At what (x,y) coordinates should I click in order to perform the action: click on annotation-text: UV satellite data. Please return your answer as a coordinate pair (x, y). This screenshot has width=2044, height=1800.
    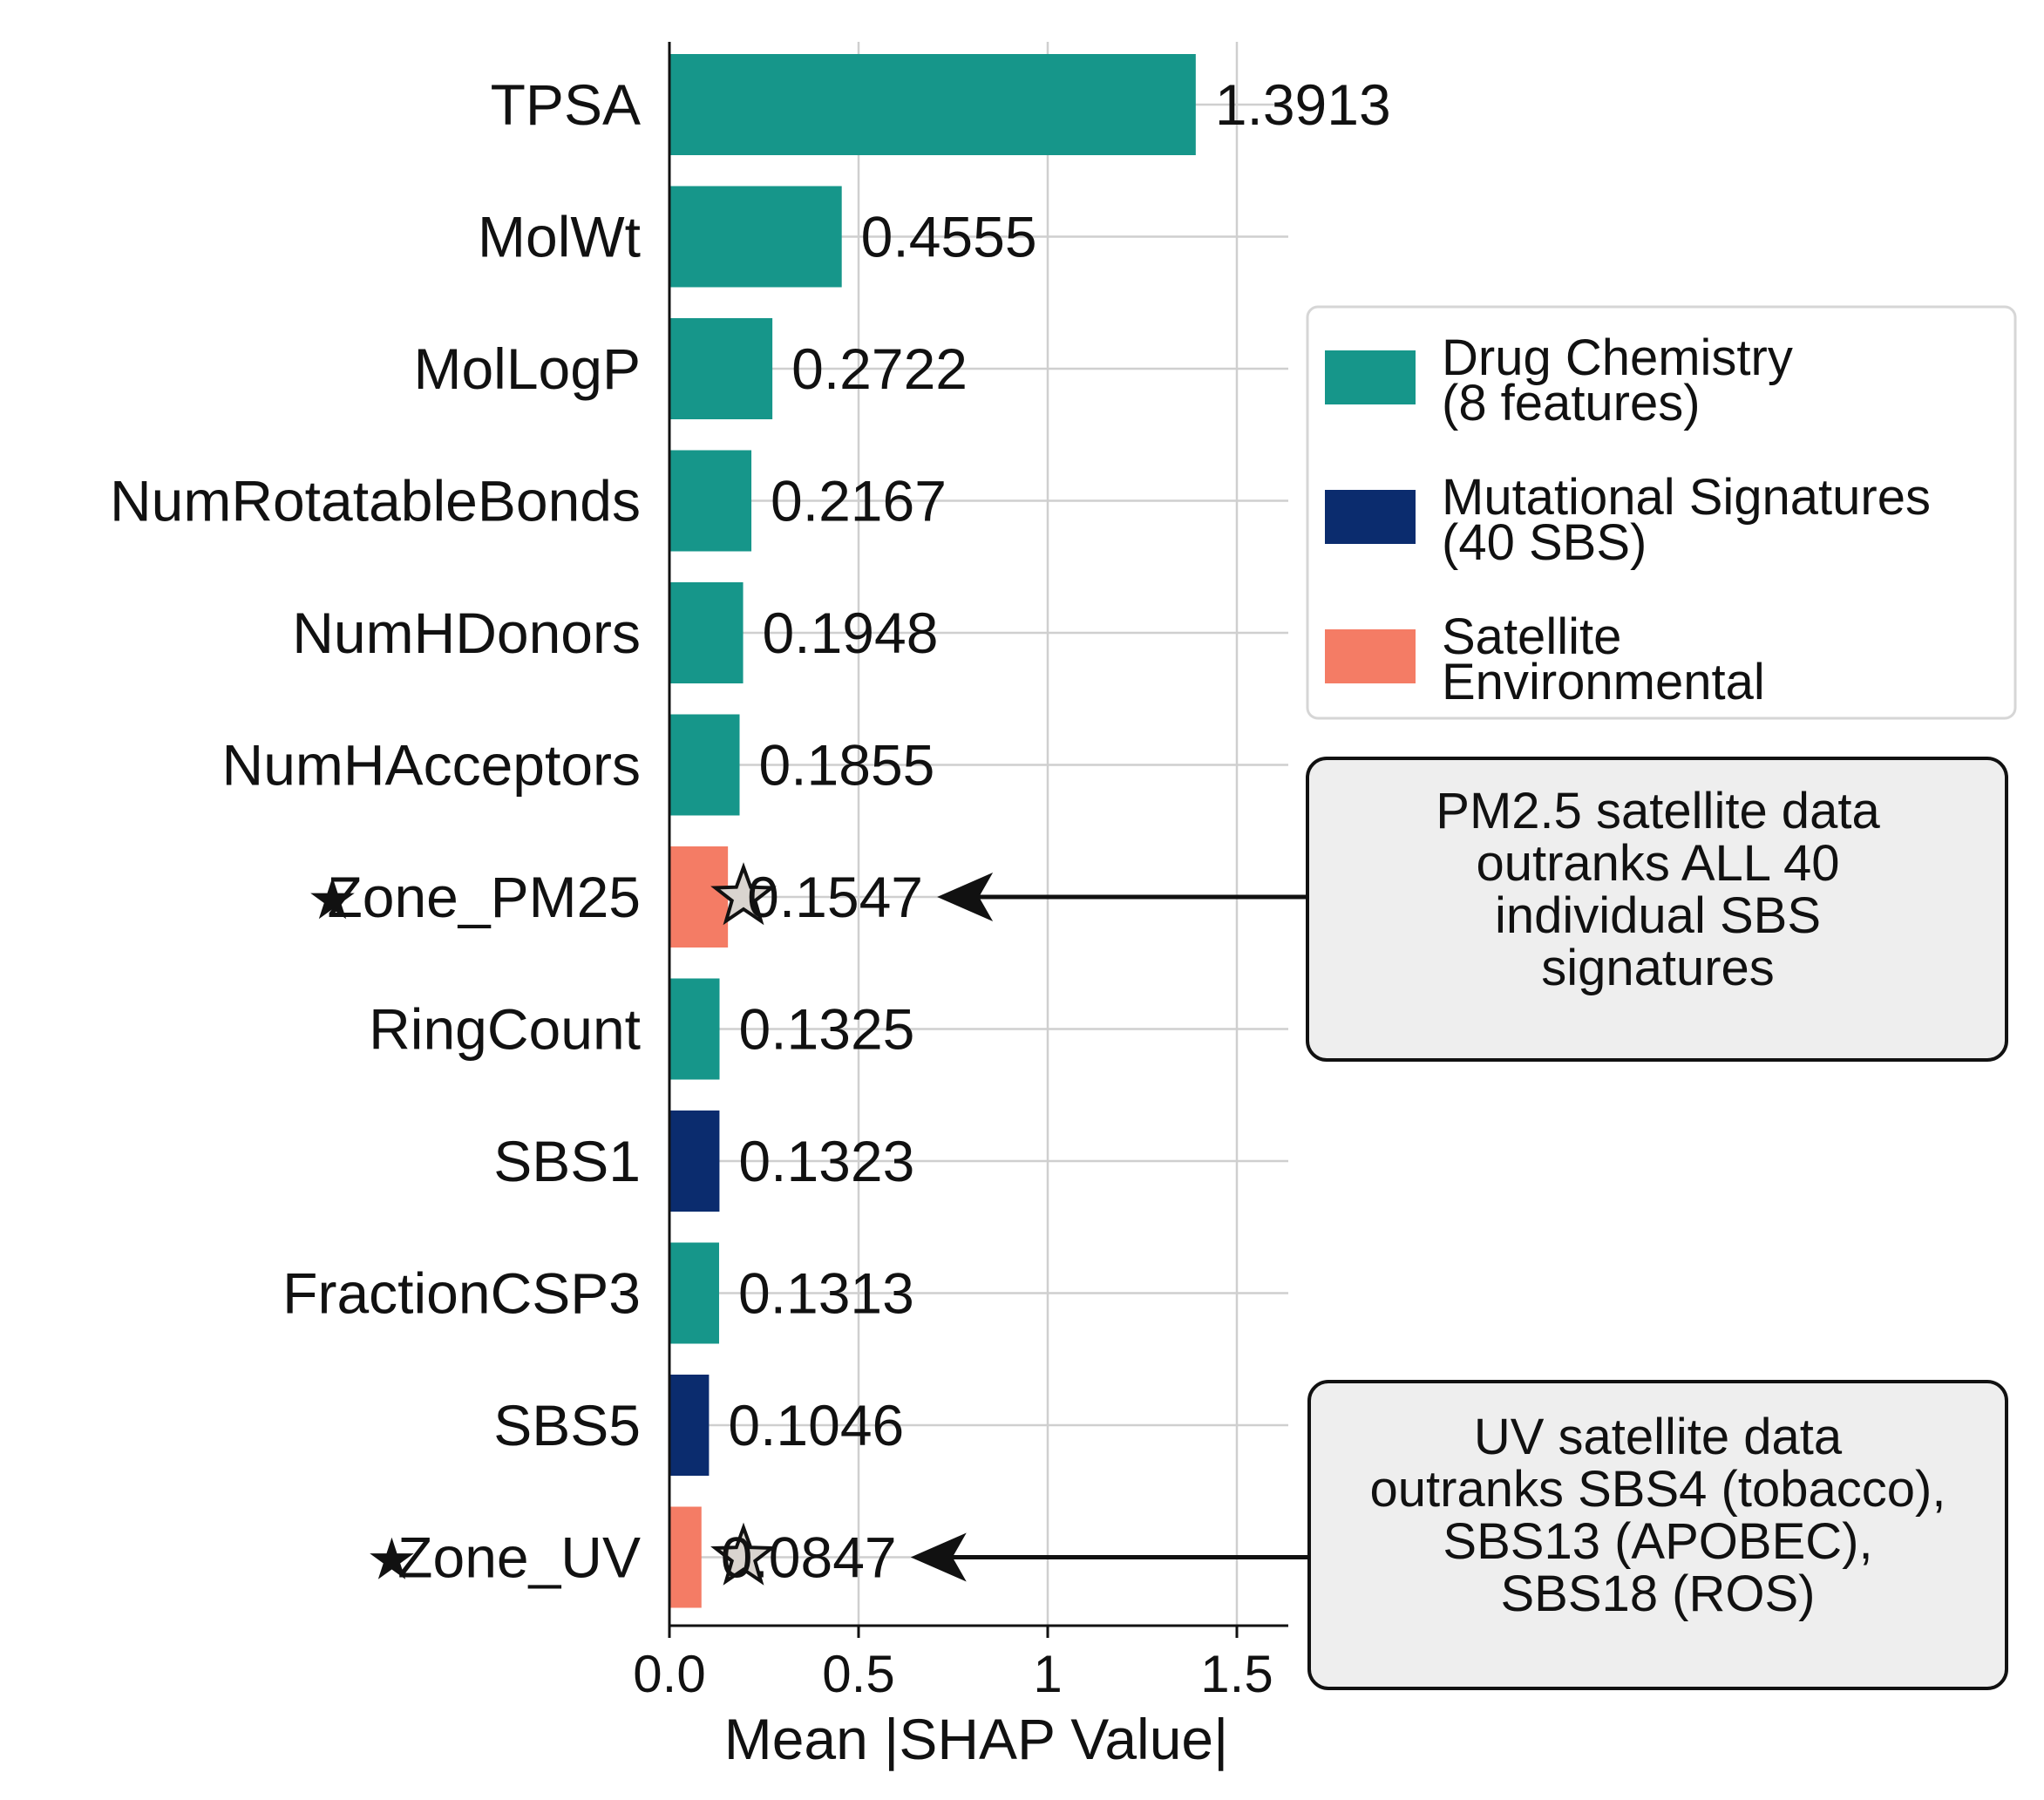
    Looking at the image, I should click on (1658, 1437).